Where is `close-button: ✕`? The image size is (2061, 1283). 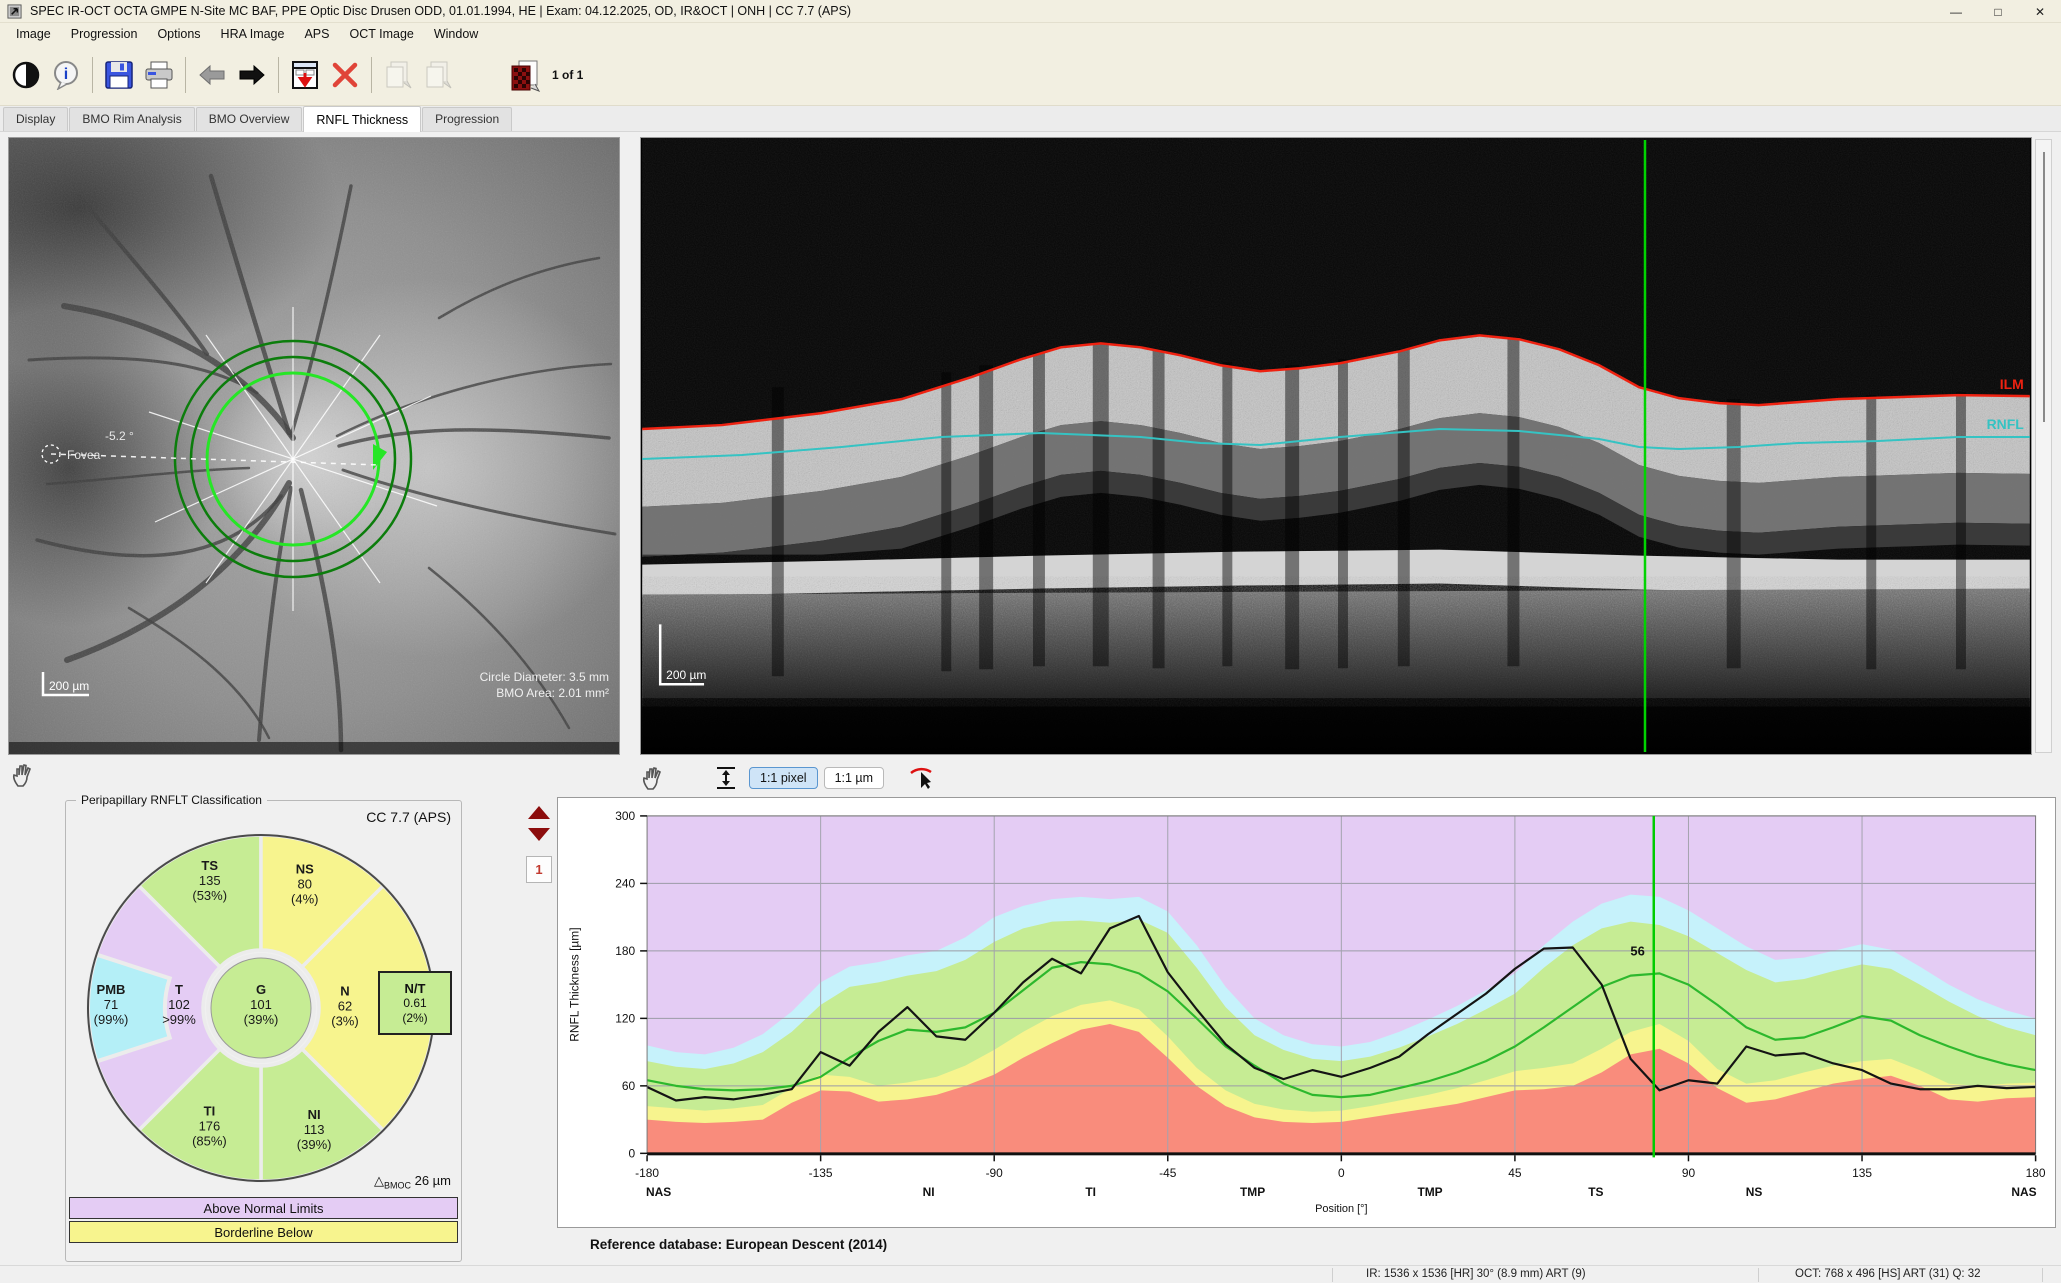
close-button: ✕ is located at coordinates (2040, 11).